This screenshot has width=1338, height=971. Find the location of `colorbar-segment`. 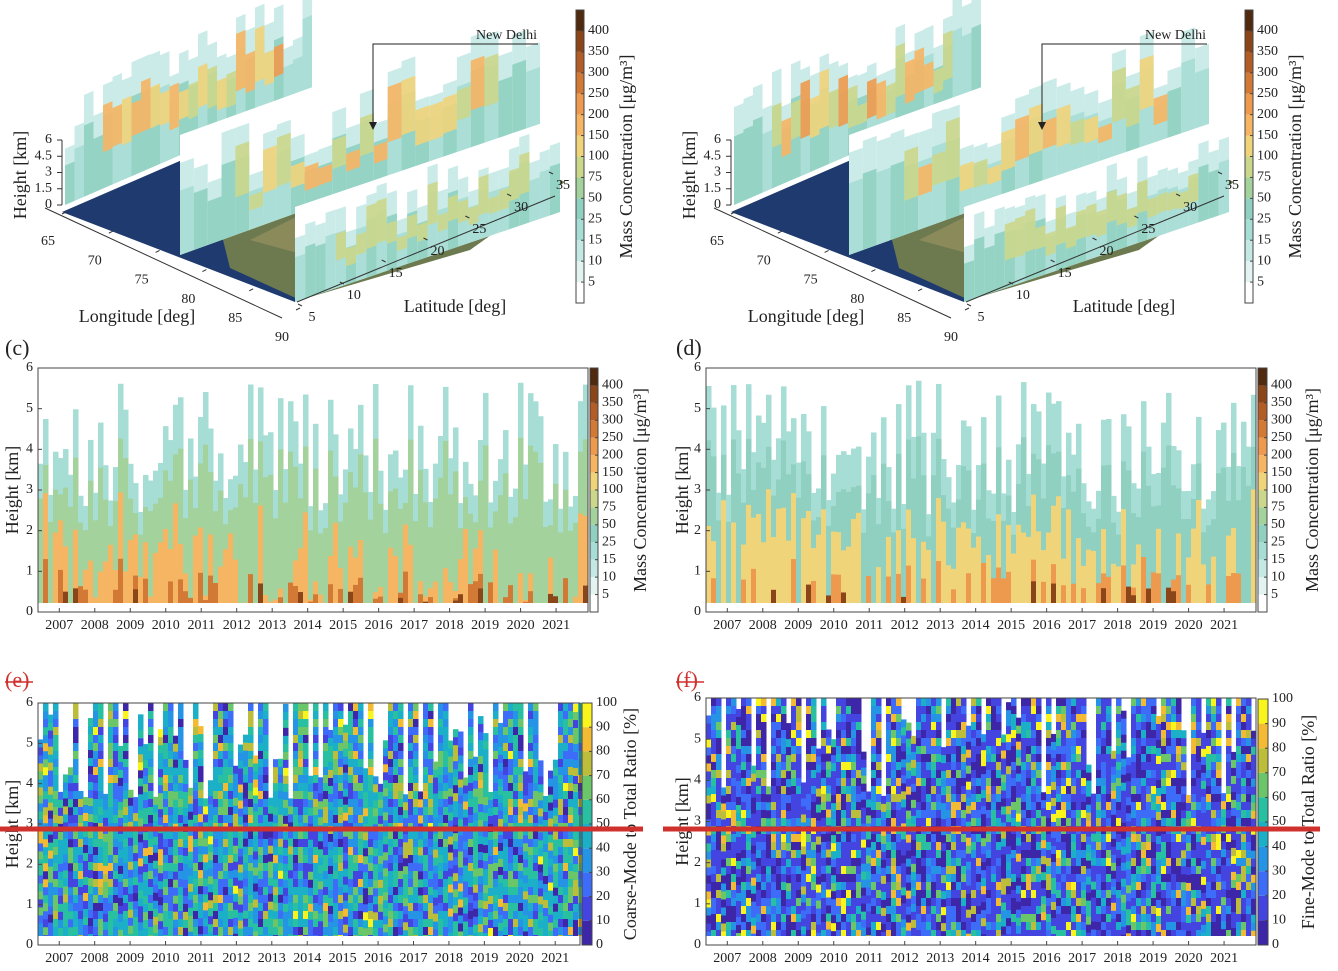

colorbar-segment is located at coordinates (1249, 125).